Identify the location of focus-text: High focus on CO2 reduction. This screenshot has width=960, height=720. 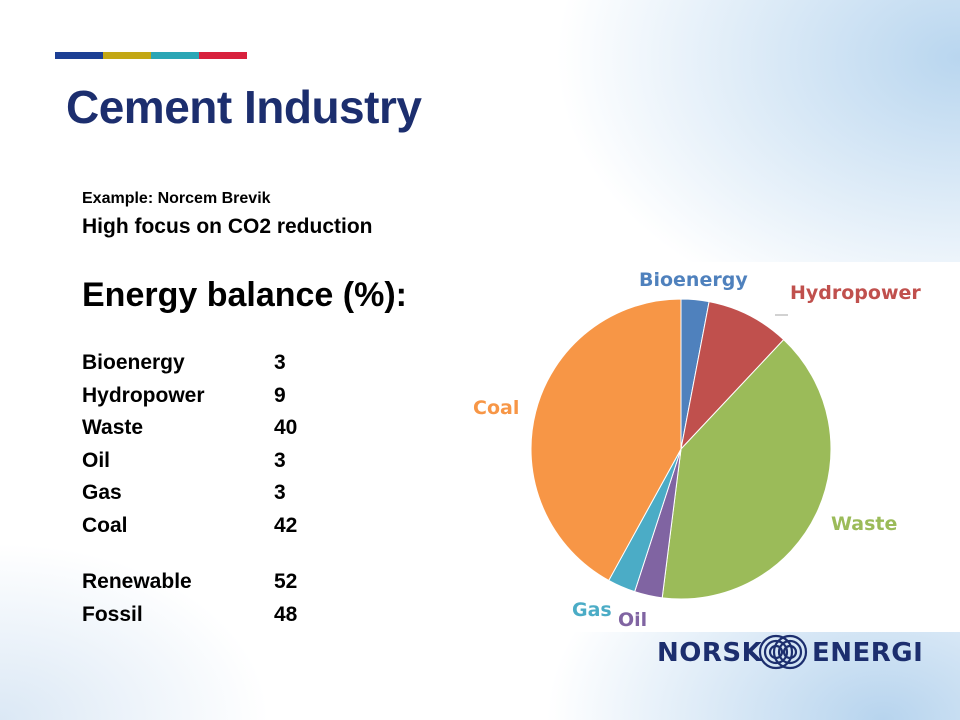
(227, 226).